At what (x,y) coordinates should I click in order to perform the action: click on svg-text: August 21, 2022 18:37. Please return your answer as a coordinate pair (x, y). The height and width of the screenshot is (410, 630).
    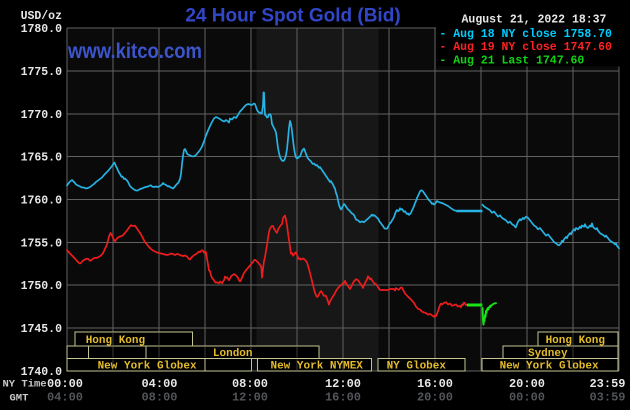
    Looking at the image, I should click on (534, 19).